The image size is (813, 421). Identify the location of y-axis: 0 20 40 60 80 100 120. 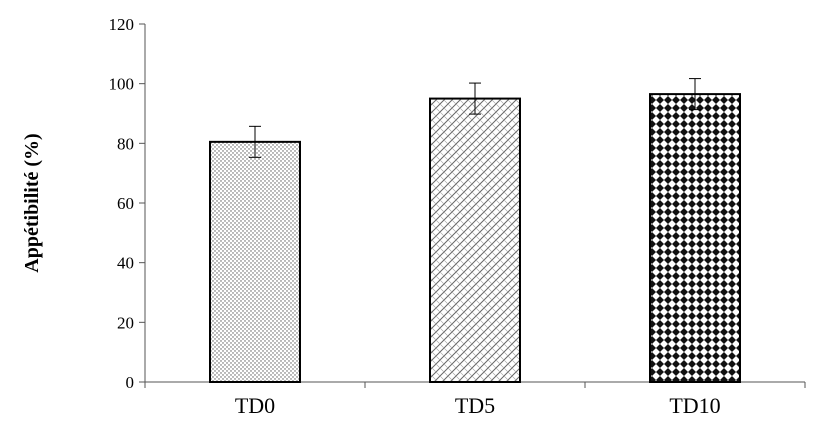
(127, 203).